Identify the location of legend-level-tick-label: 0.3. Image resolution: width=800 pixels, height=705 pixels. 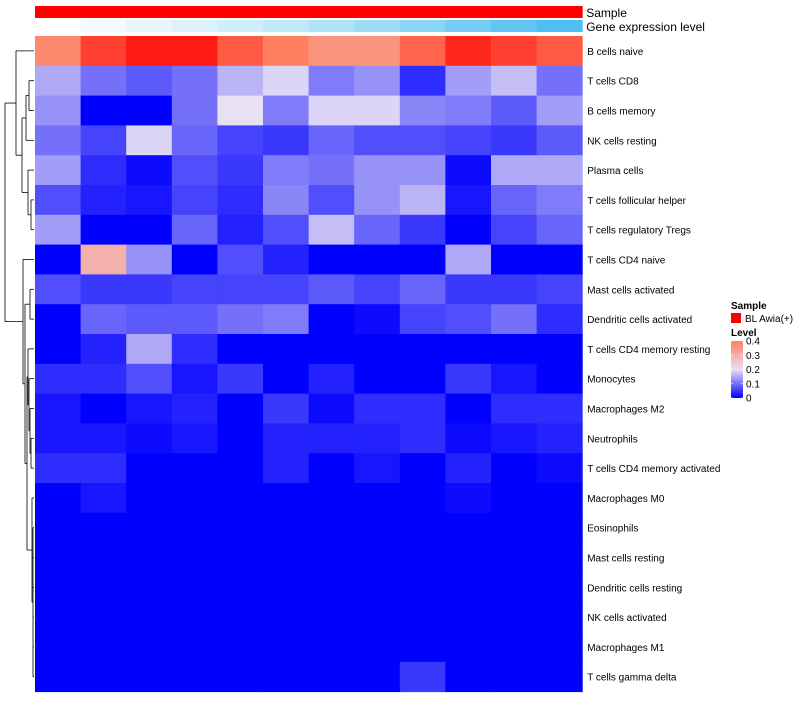
(753, 356).